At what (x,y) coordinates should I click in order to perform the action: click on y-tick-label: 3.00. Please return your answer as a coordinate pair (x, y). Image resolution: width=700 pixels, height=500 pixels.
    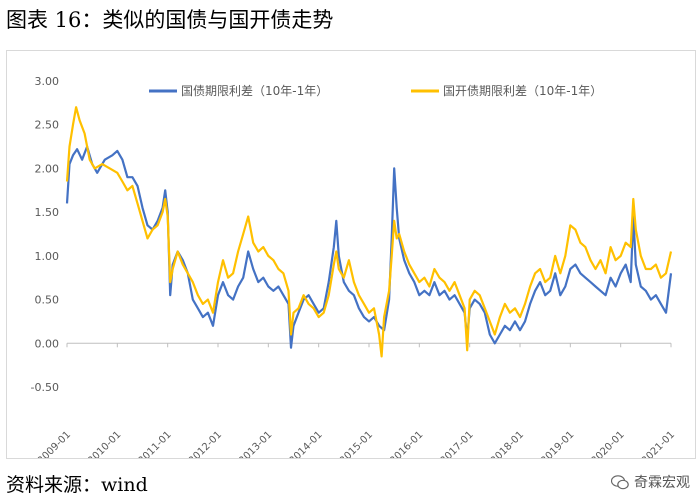
    Looking at the image, I should click on (47, 81).